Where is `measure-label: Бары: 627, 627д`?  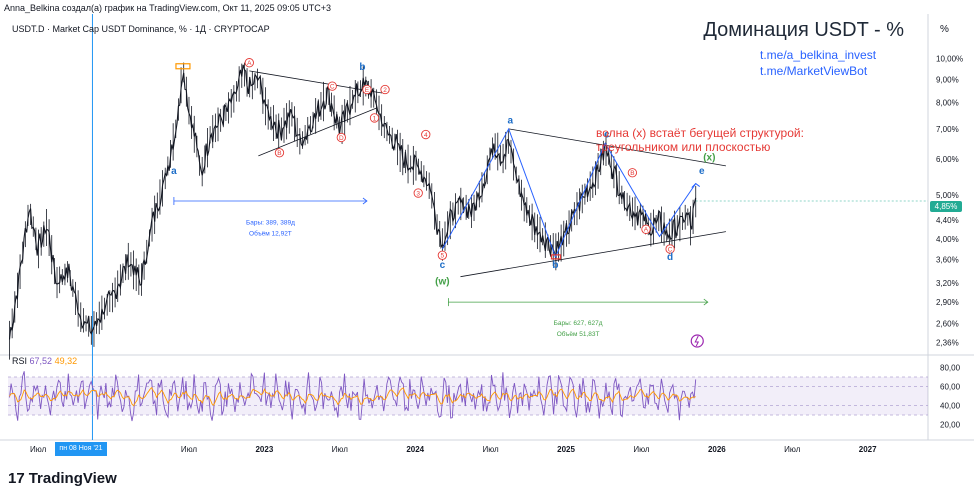 measure-label: Бары: 627, 627д is located at coordinates (578, 323).